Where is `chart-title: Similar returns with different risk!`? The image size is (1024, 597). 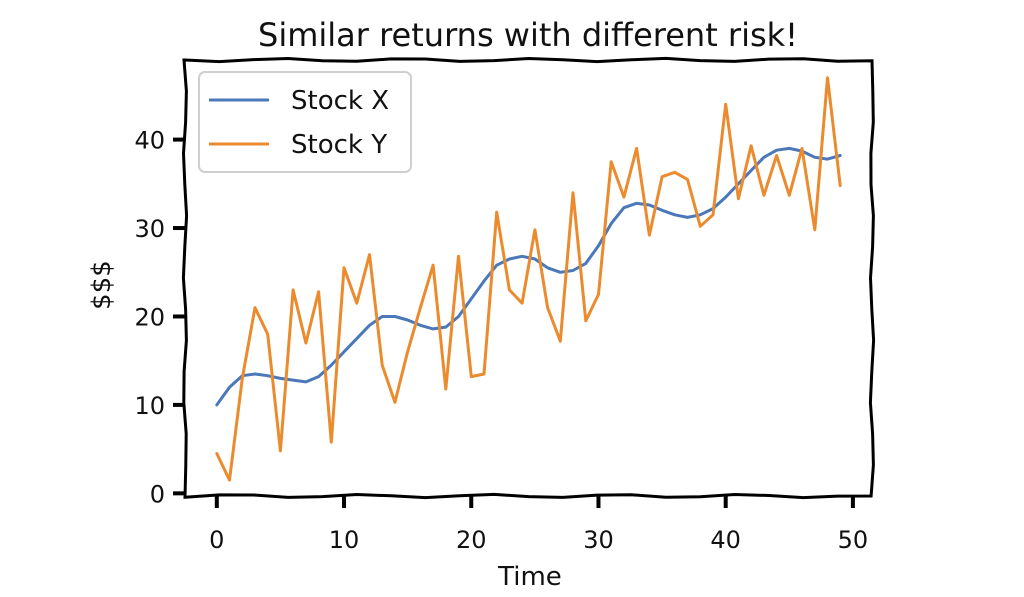 chart-title: Similar returns with different risk! is located at coordinates (528, 35).